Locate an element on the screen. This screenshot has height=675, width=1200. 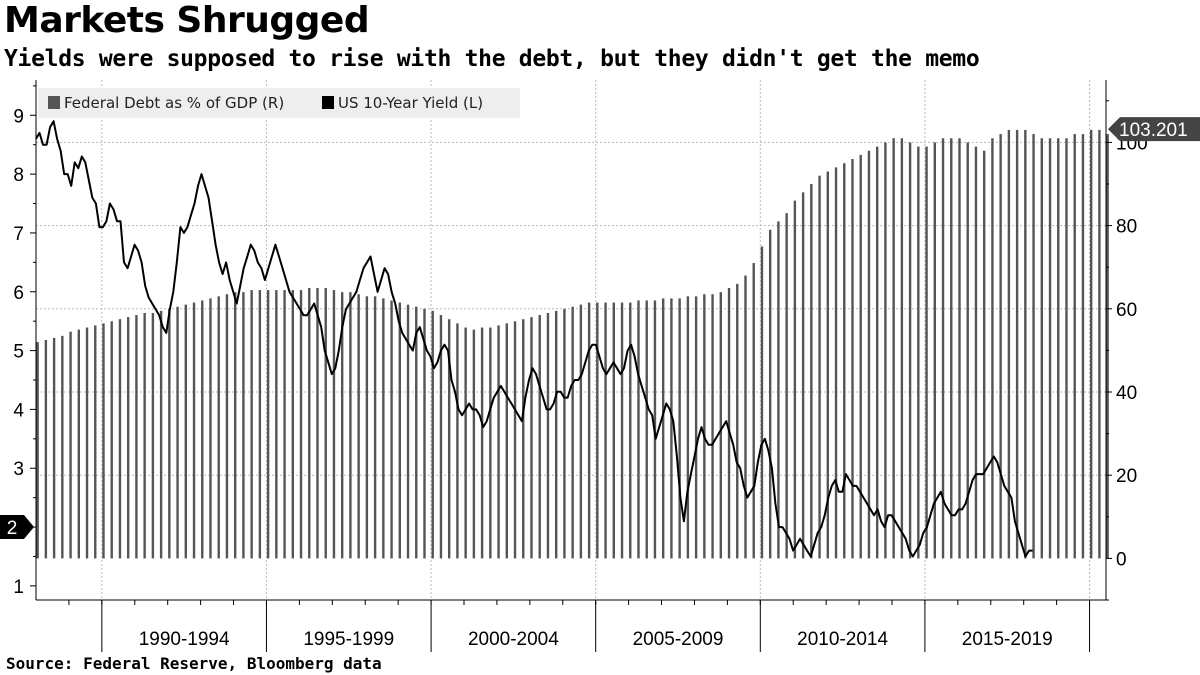
left-tick-label: 4 is located at coordinates (18, 410).